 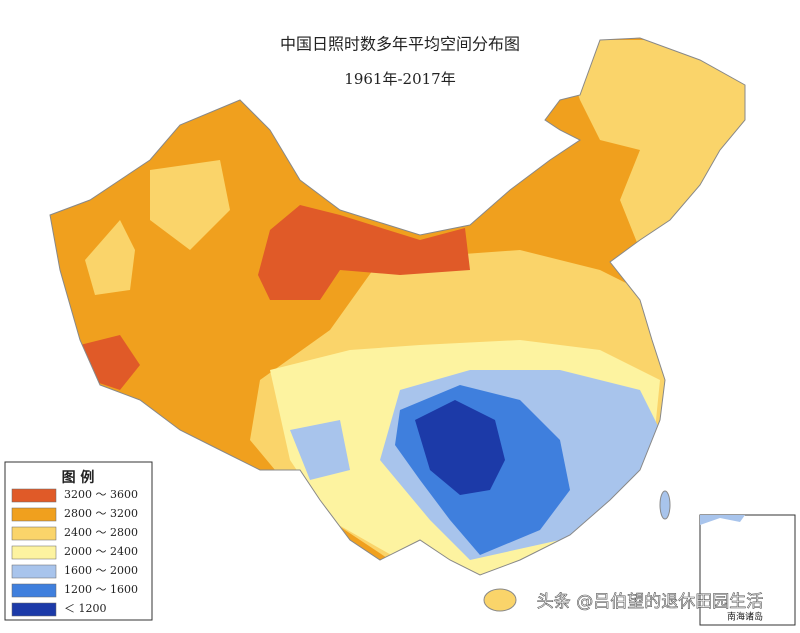 I want to click on hainan-island, so click(x=500, y=600).